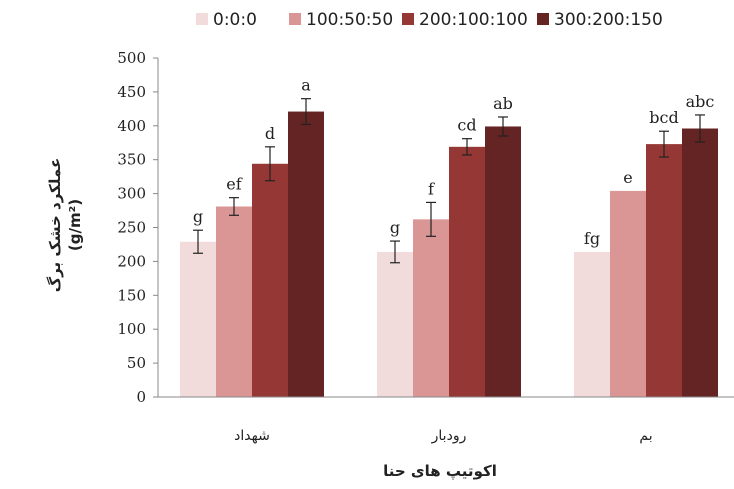 The width and height of the screenshot is (734, 489). What do you see at coordinates (131, 194) in the screenshot?
I see `y-tick-label: 300` at bounding box center [131, 194].